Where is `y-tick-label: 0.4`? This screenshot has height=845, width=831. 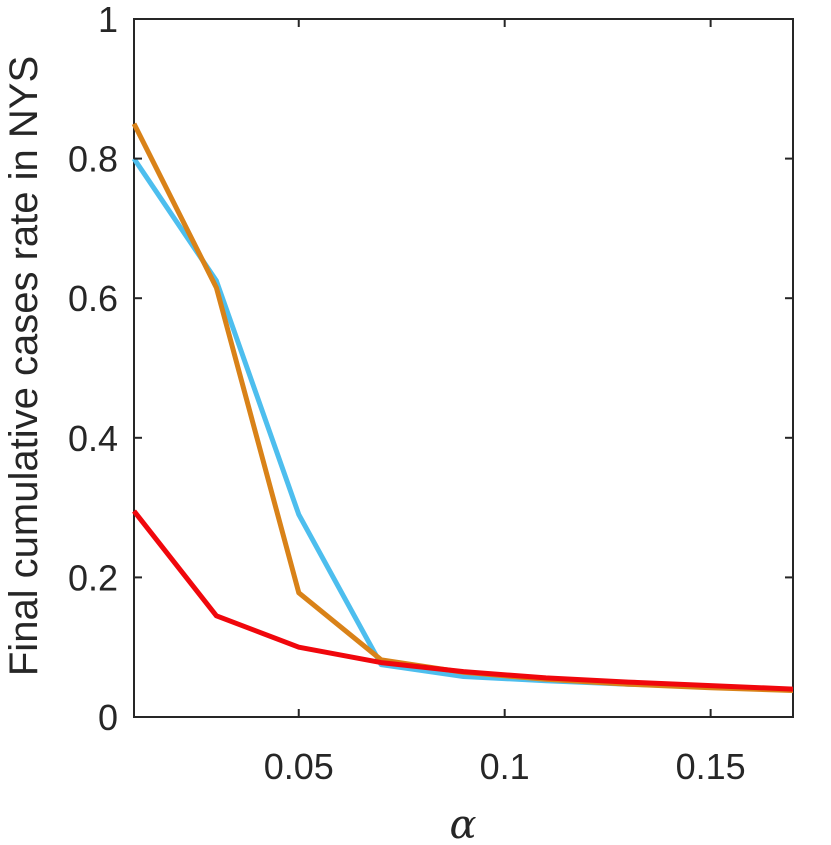
y-tick-label: 0.4 is located at coordinates (93, 438).